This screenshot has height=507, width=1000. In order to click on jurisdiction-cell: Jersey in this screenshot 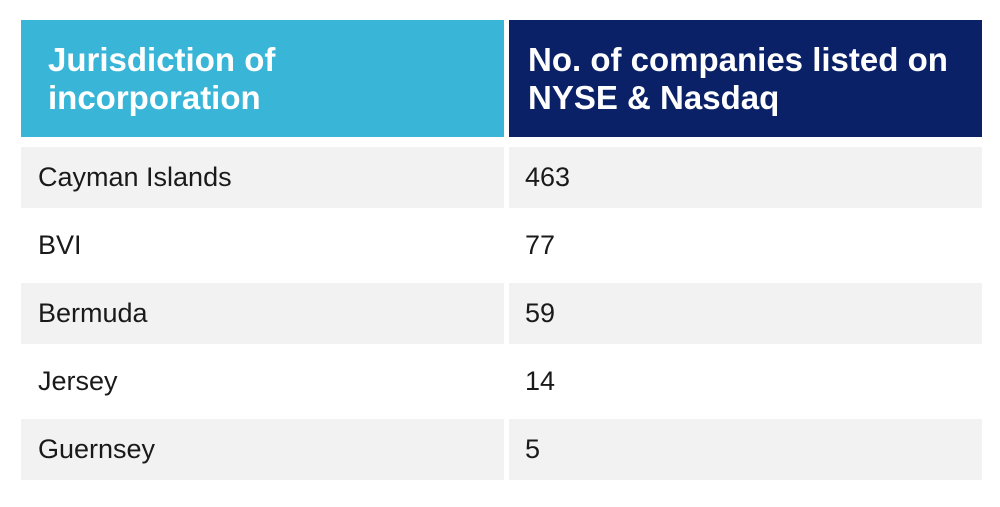, I will do `click(262, 381)`.